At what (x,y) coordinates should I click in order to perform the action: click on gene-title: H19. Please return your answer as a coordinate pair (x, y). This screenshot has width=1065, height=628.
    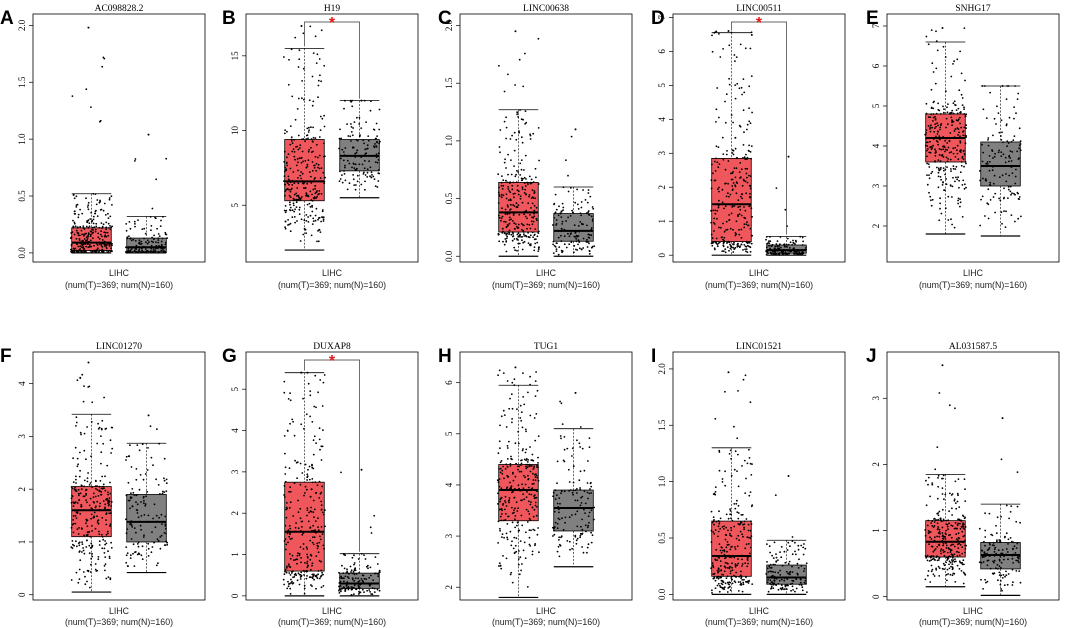
    Looking at the image, I should click on (332, 9).